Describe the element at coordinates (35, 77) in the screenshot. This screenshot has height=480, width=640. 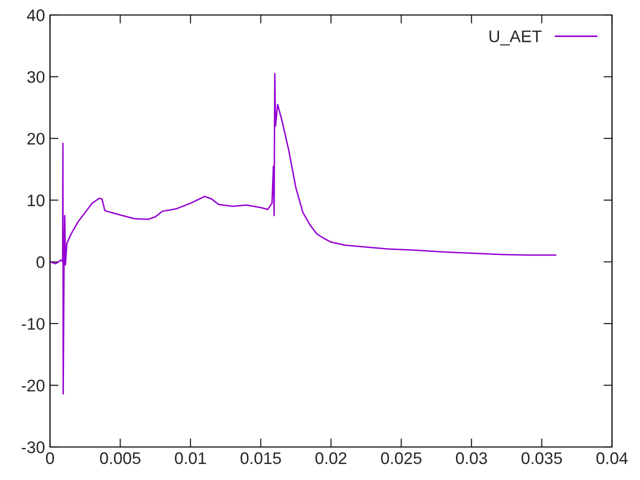
I see `y-tick-label: 30` at that location.